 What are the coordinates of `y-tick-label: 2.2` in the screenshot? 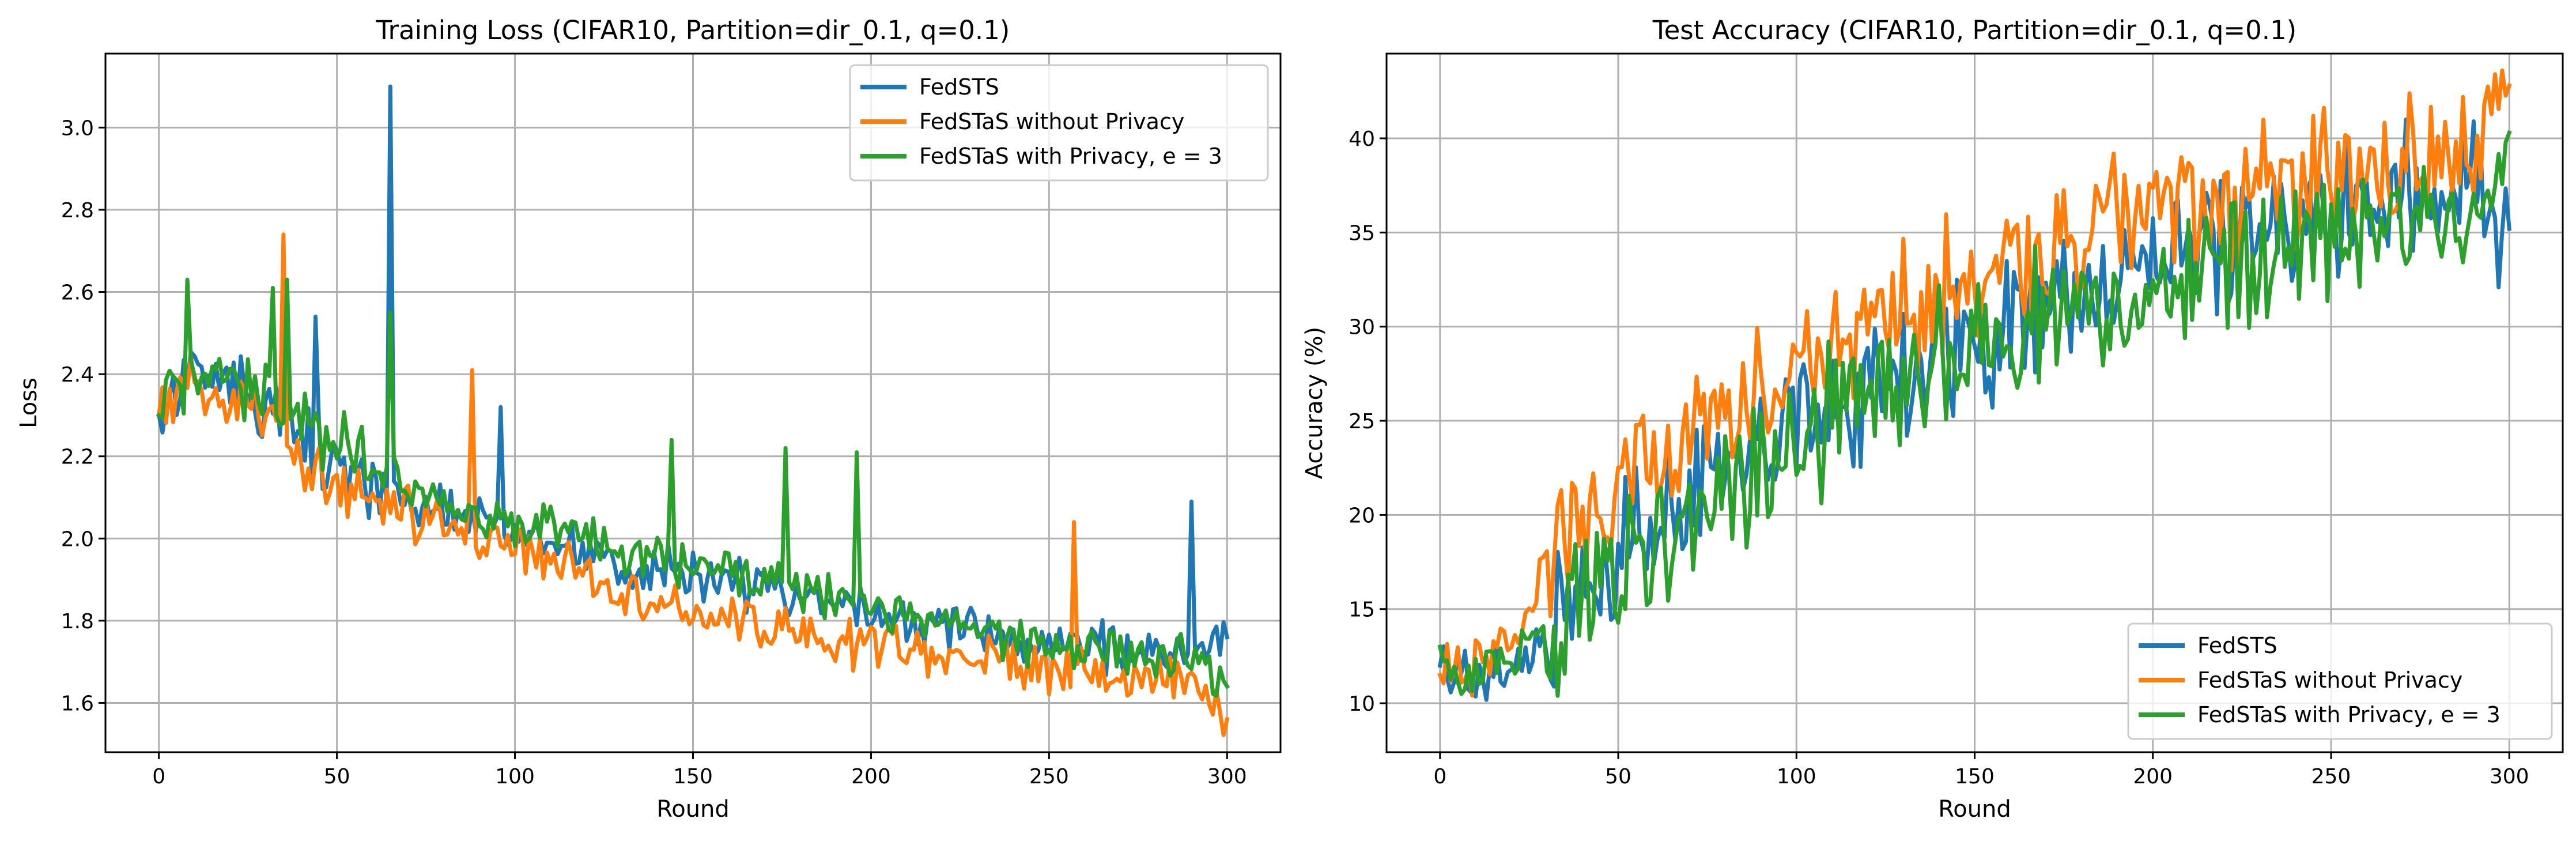 It's located at (77, 457).